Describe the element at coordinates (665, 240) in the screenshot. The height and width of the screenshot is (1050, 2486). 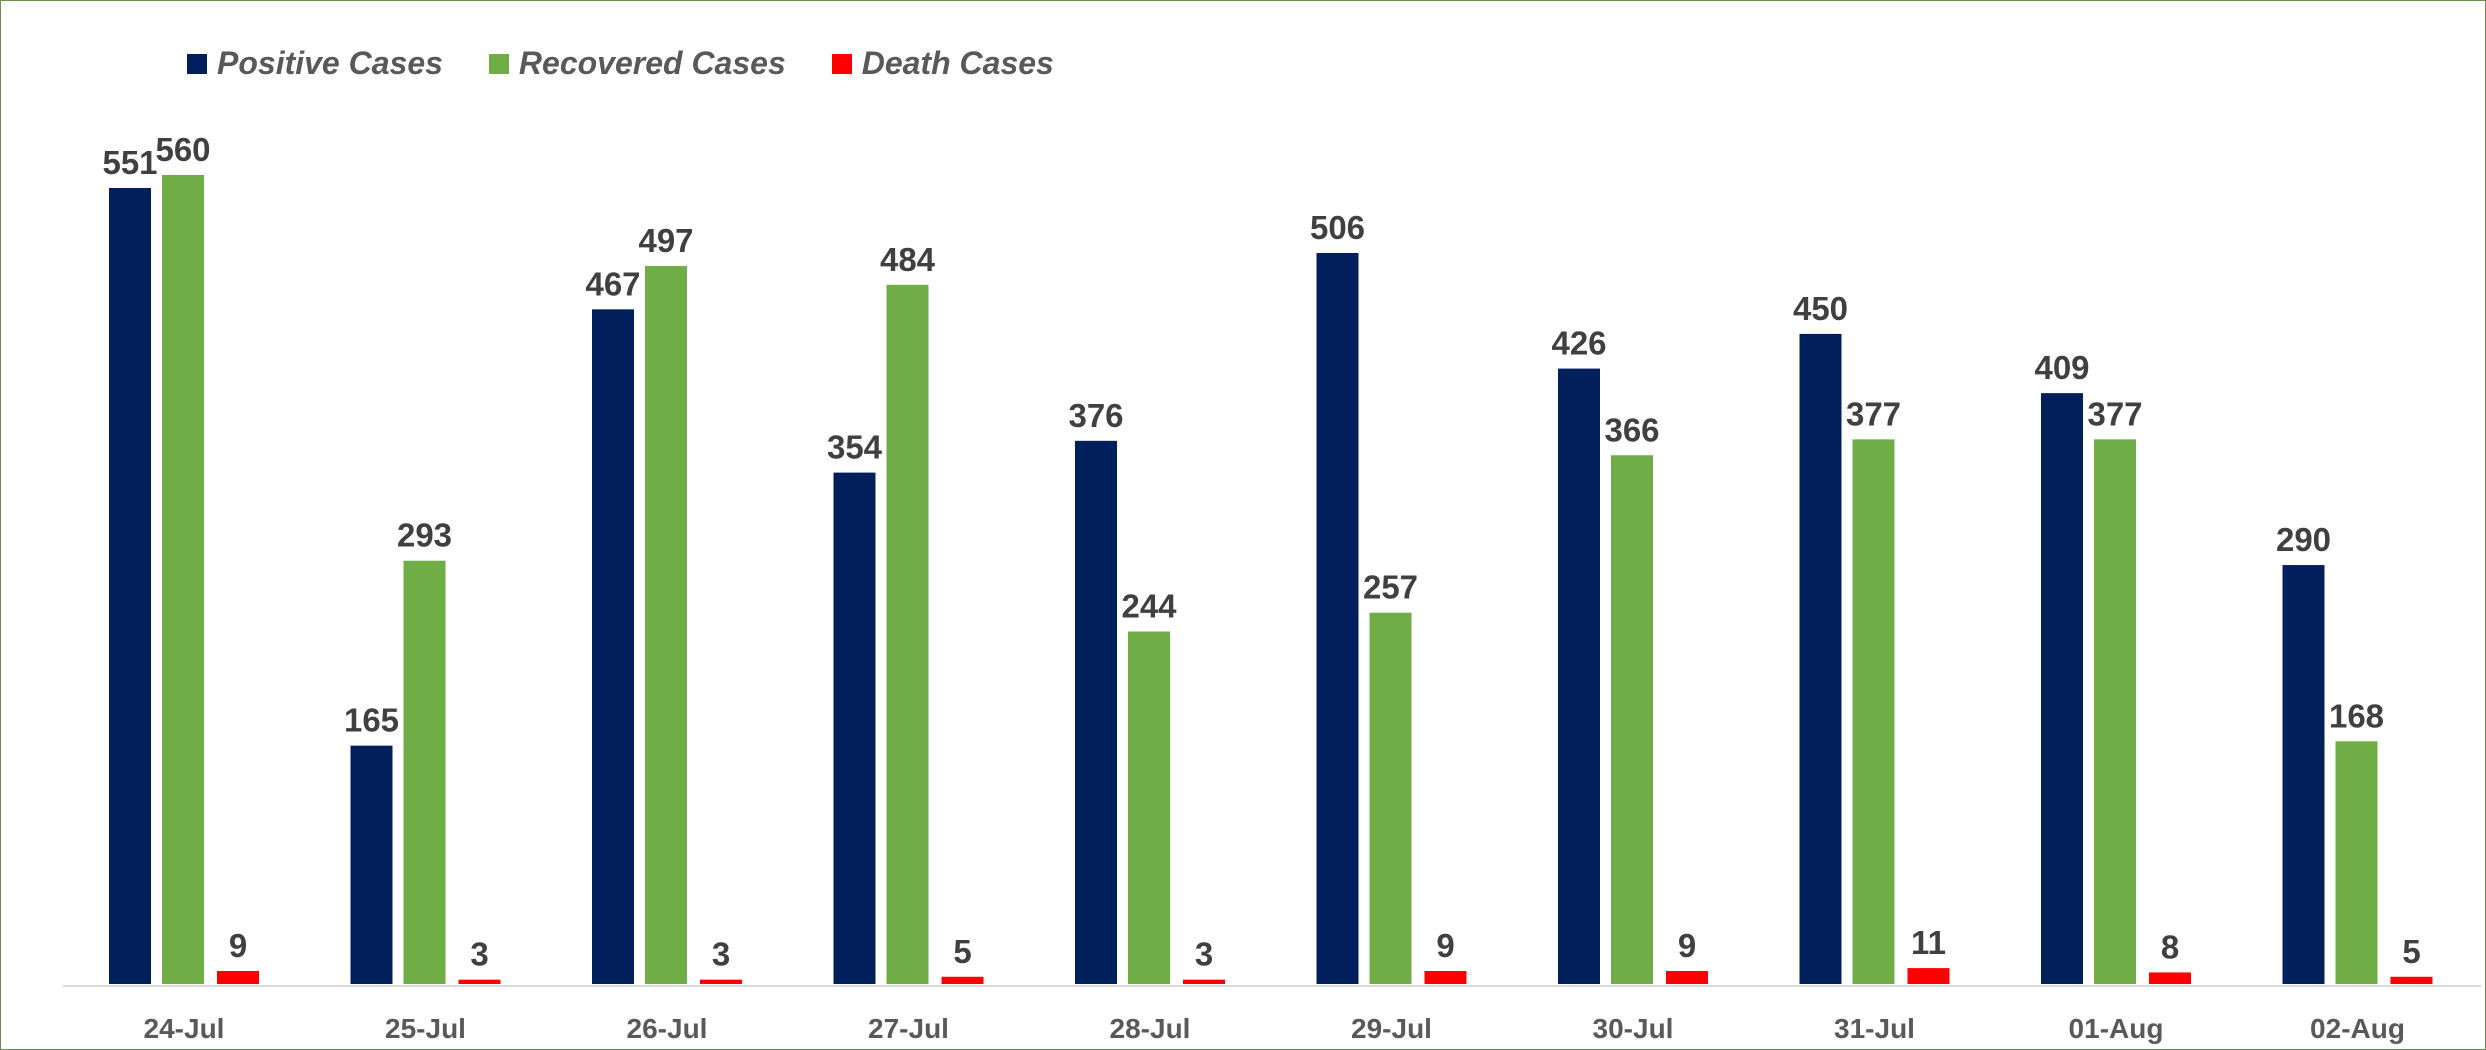
I see `data-label-recovered-26-Jul: 497` at that location.